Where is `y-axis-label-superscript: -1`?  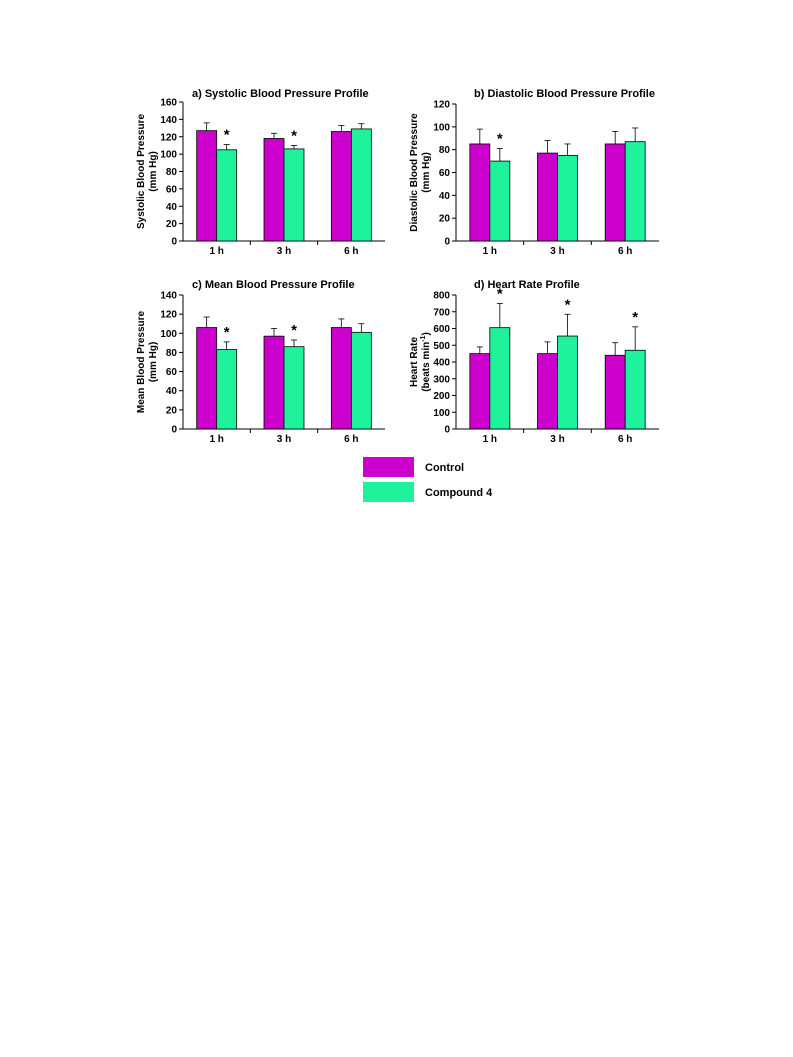
y-axis-label-superscript: -1 is located at coordinates (423, 338).